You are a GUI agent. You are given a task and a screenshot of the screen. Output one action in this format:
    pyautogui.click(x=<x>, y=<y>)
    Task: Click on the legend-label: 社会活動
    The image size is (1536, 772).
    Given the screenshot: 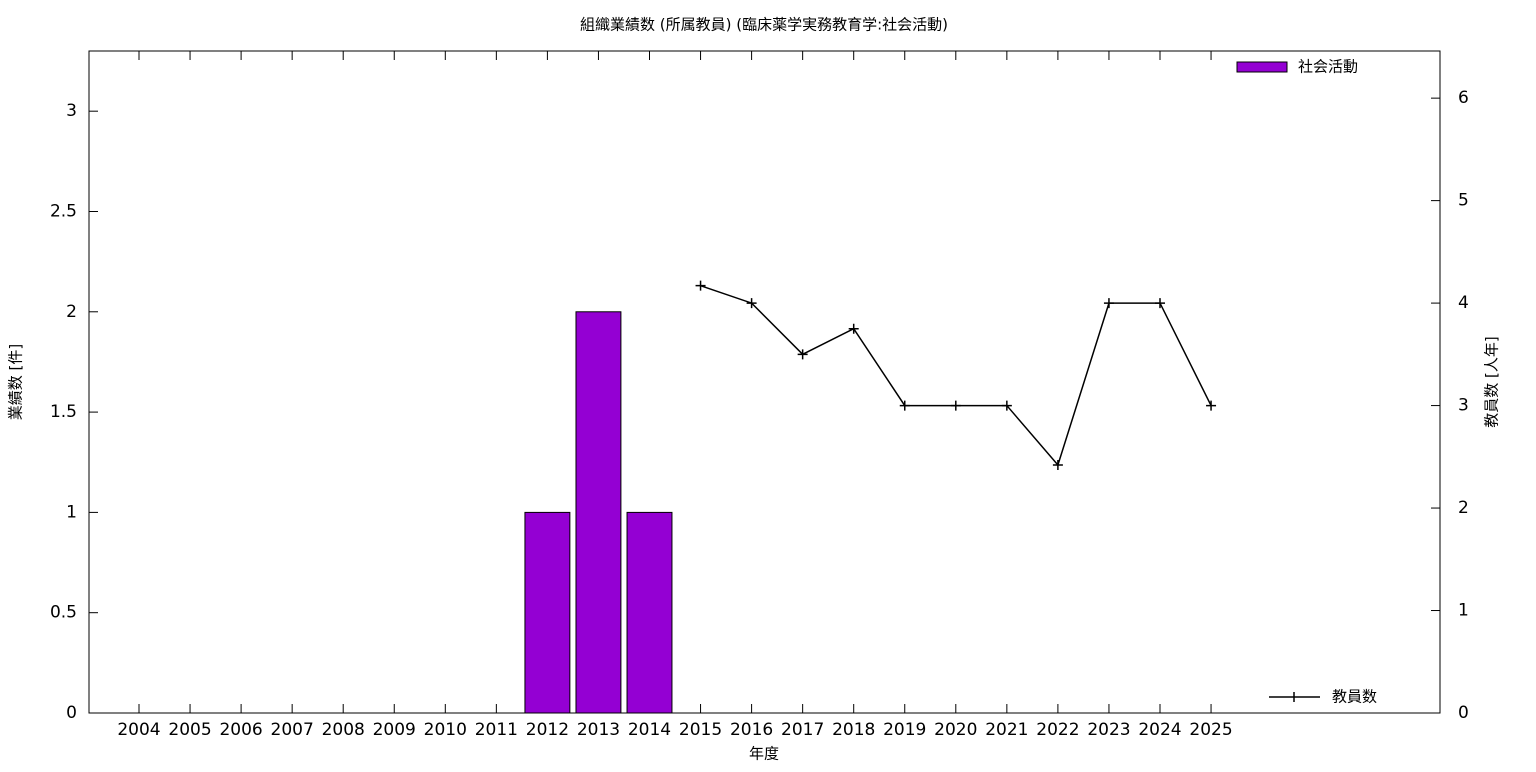 What is the action you would take?
    pyautogui.click(x=1328, y=67)
    